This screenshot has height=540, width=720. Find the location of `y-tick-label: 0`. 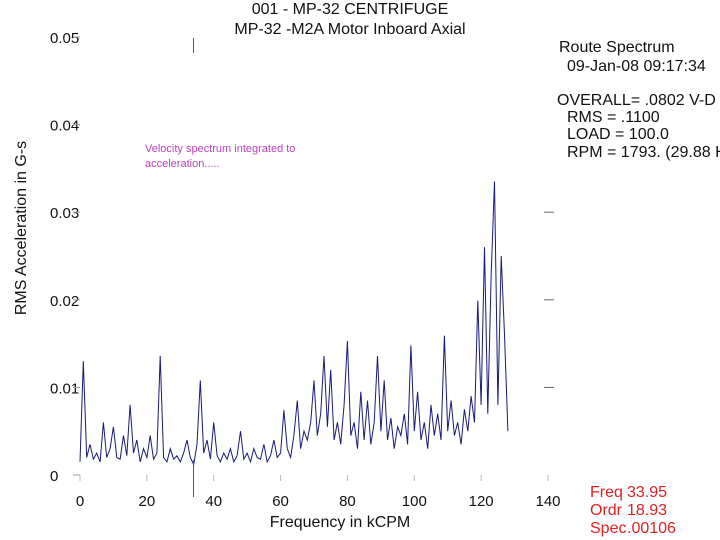

y-tick-label: 0 is located at coordinates (54, 476).